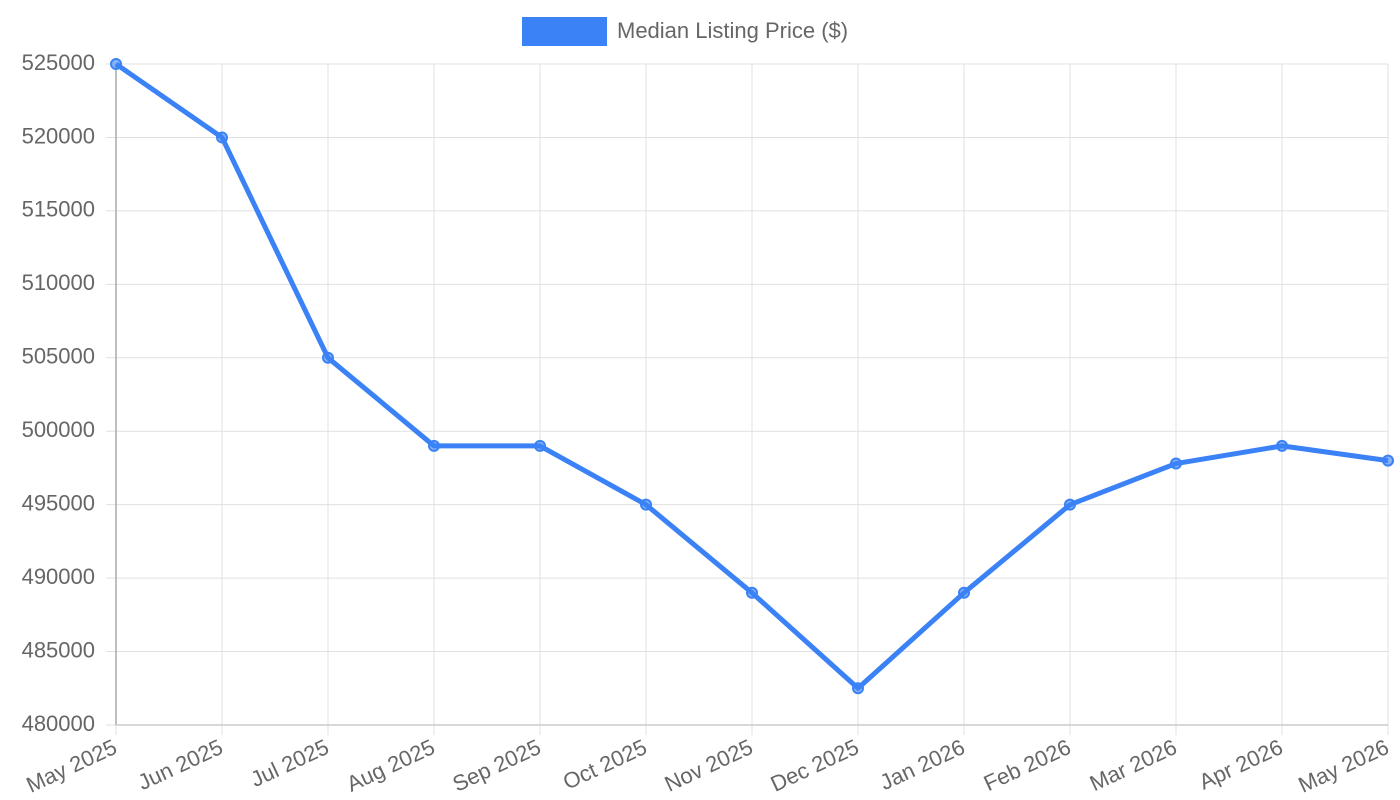  What do you see at coordinates (922, 764) in the screenshot?
I see `x-tick-label: Jan 2026` at bounding box center [922, 764].